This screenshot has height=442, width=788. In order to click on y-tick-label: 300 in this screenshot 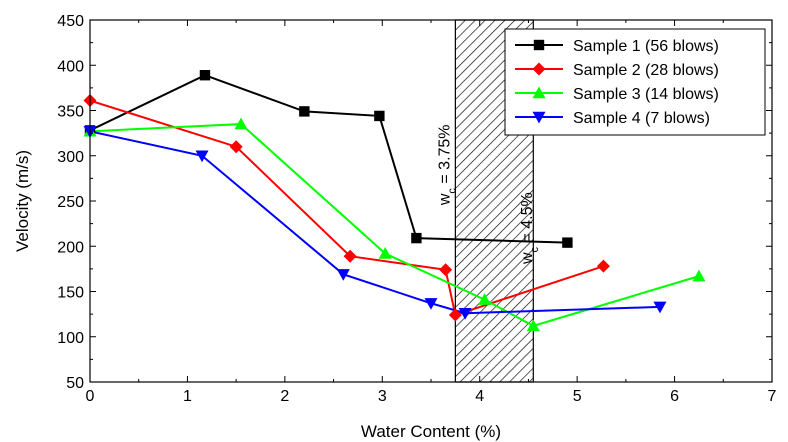, I will do `click(70, 157)`.